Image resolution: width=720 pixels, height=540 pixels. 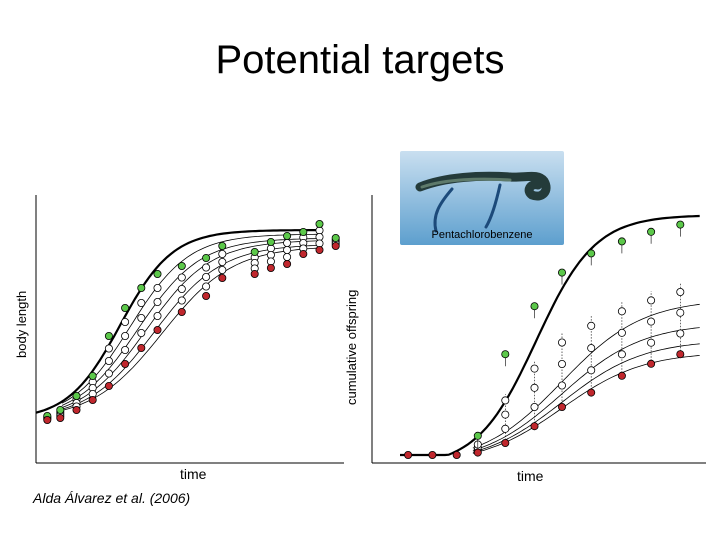 What do you see at coordinates (351, 347) in the screenshot?
I see `y-axis-label-right: cumulative offspring` at bounding box center [351, 347].